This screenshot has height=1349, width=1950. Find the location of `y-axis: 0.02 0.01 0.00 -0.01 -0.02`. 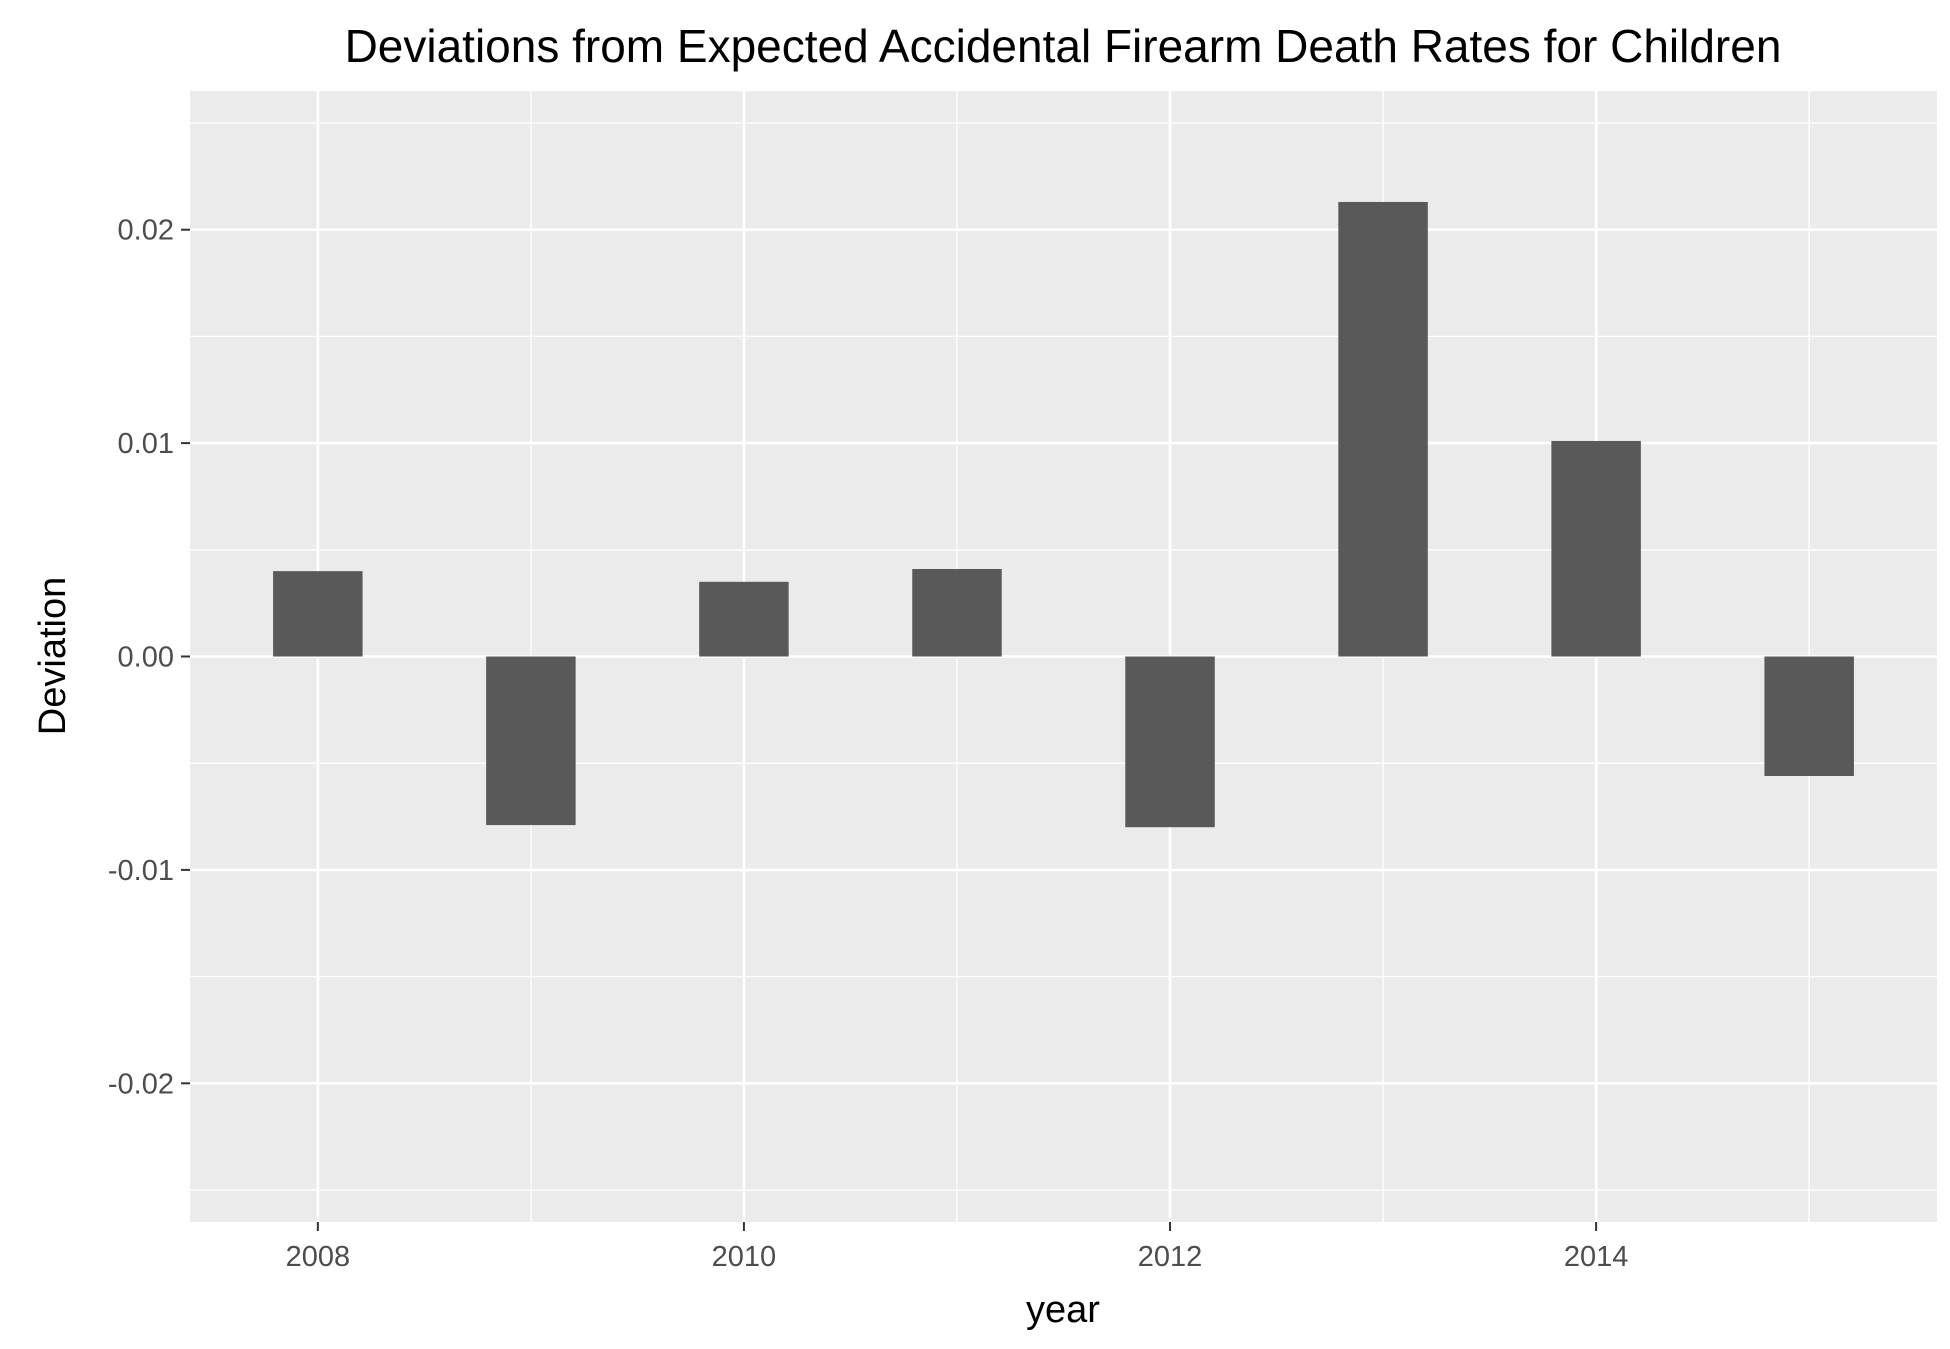

y-axis: 0.02 0.01 0.00 -0.01 -0.02 is located at coordinates (149, 657).